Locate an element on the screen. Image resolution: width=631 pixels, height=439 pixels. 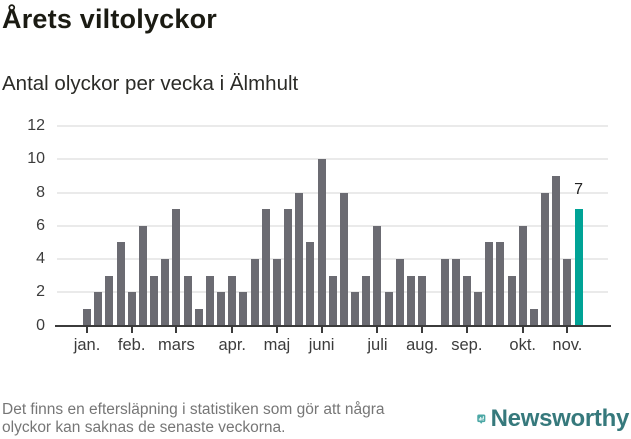
x-axis-label-aug: aug. is located at coordinates (422, 345).